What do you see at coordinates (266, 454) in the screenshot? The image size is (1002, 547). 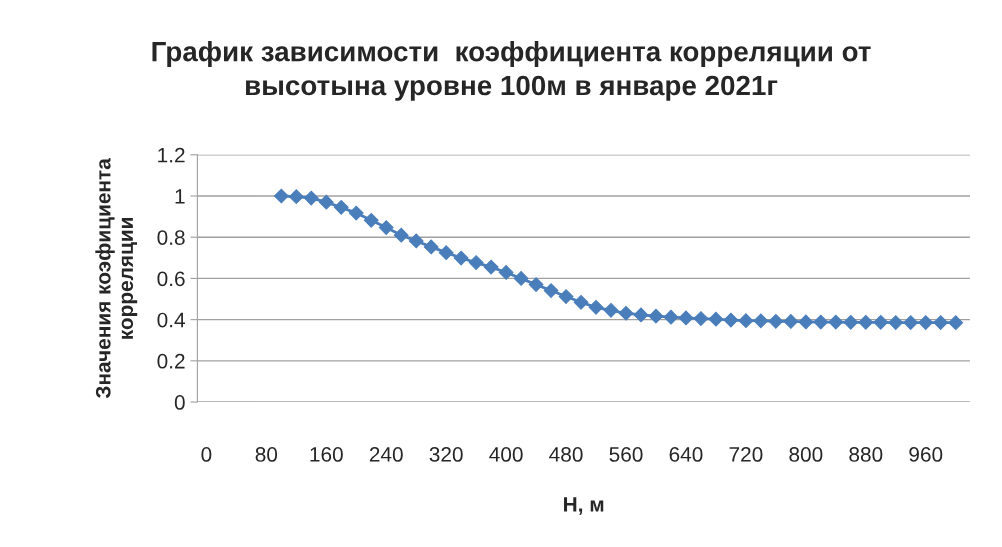 I see `x-tick-label: 80` at bounding box center [266, 454].